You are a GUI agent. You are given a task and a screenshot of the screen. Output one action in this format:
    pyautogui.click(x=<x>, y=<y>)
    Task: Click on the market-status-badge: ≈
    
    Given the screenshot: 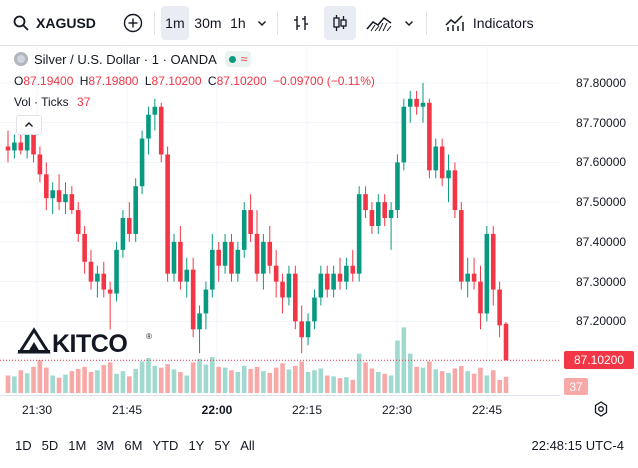 What is the action you would take?
    pyautogui.click(x=238, y=59)
    